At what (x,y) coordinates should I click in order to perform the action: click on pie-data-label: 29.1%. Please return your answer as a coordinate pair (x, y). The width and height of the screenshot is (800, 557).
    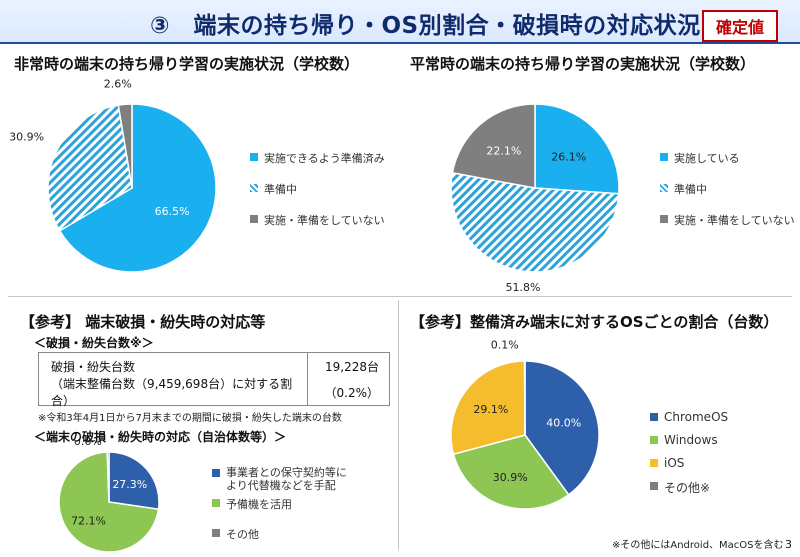
    Looking at the image, I should click on (490, 409).